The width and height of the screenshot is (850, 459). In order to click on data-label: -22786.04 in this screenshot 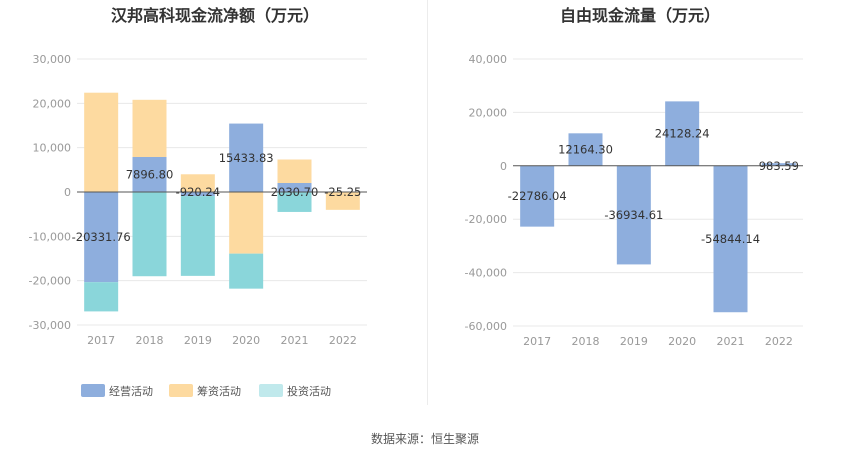, I will do `click(537, 196)`.